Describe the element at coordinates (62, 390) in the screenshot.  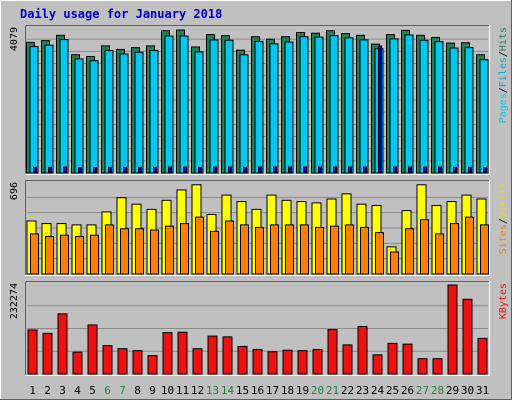
I see `day-label-3: 3` at that location.